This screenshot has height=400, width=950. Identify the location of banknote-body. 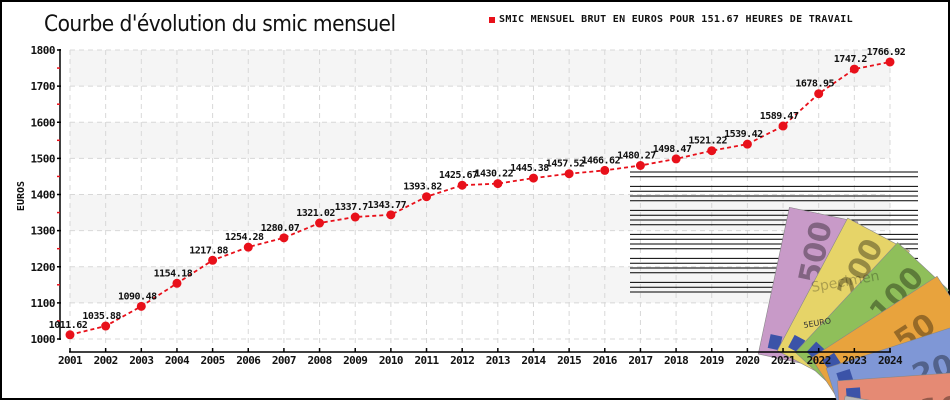
(893, 385).